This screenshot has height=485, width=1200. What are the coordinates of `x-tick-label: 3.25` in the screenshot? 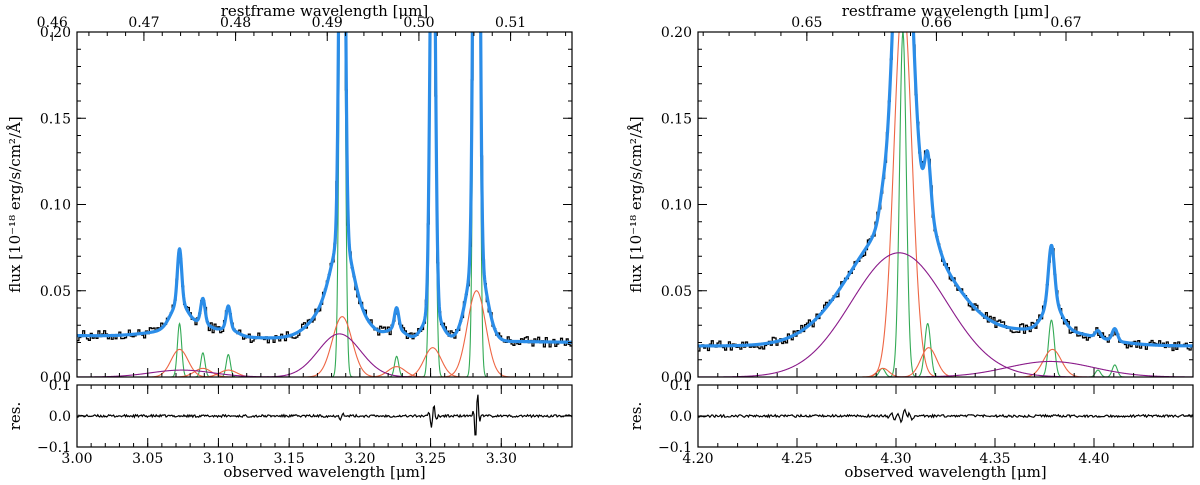 It's located at (430, 459).